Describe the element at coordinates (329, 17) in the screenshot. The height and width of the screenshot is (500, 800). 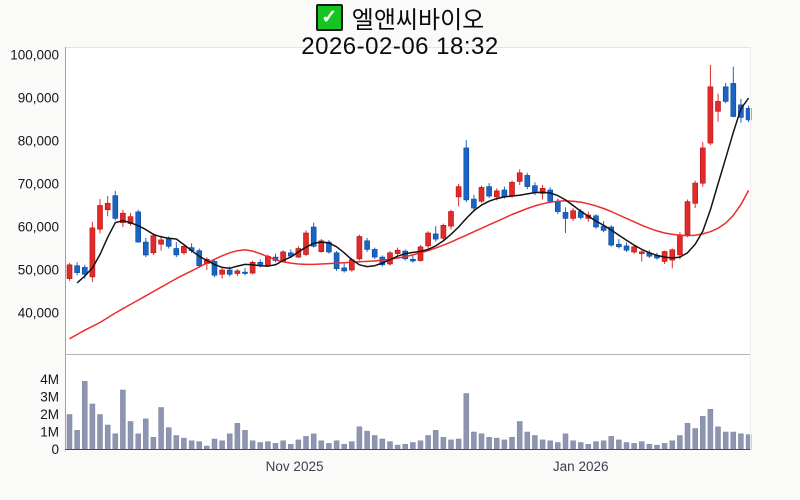
I see `checked-checkbox-icon: ✓` at that location.